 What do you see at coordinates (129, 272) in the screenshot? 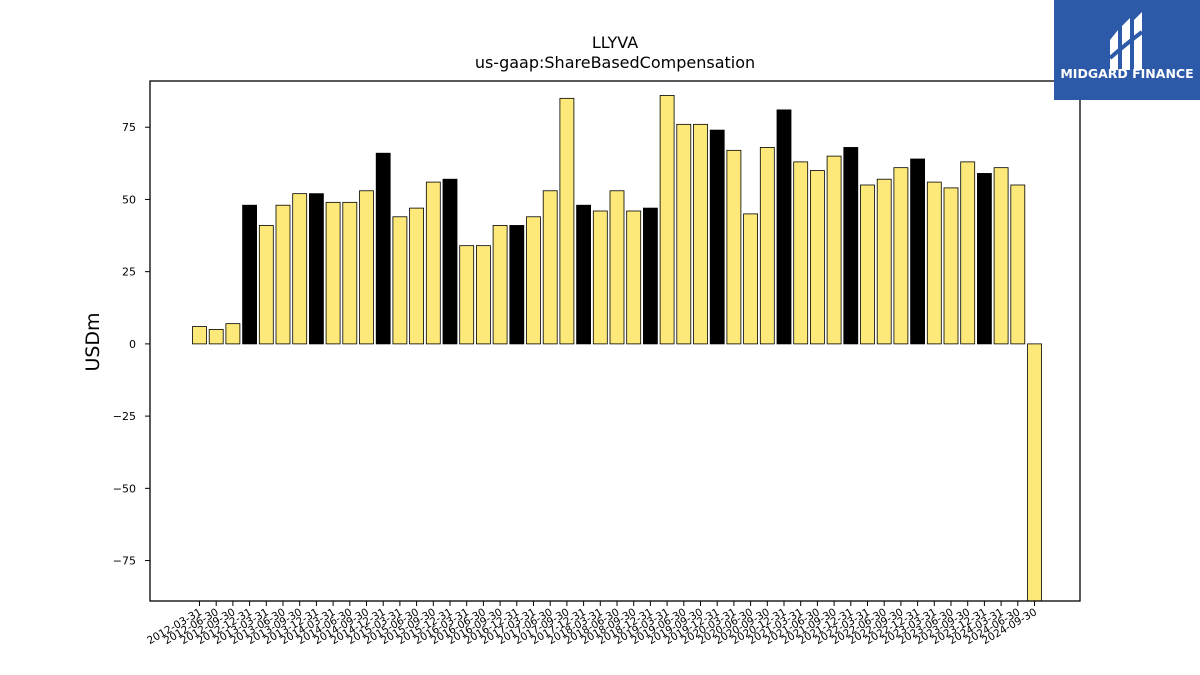
I see `y-tick-label: 25` at bounding box center [129, 272].